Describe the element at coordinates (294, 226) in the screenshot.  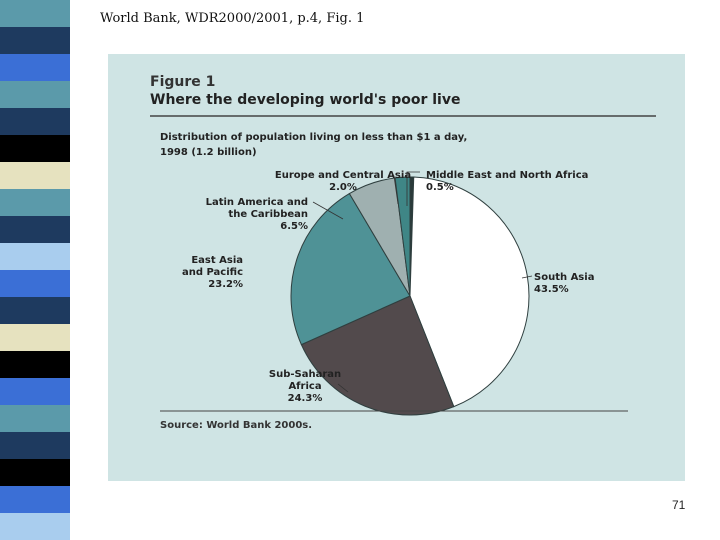
I see `slice-value-label-latin-america-and-the-caribbean: 6.5%` at that location.